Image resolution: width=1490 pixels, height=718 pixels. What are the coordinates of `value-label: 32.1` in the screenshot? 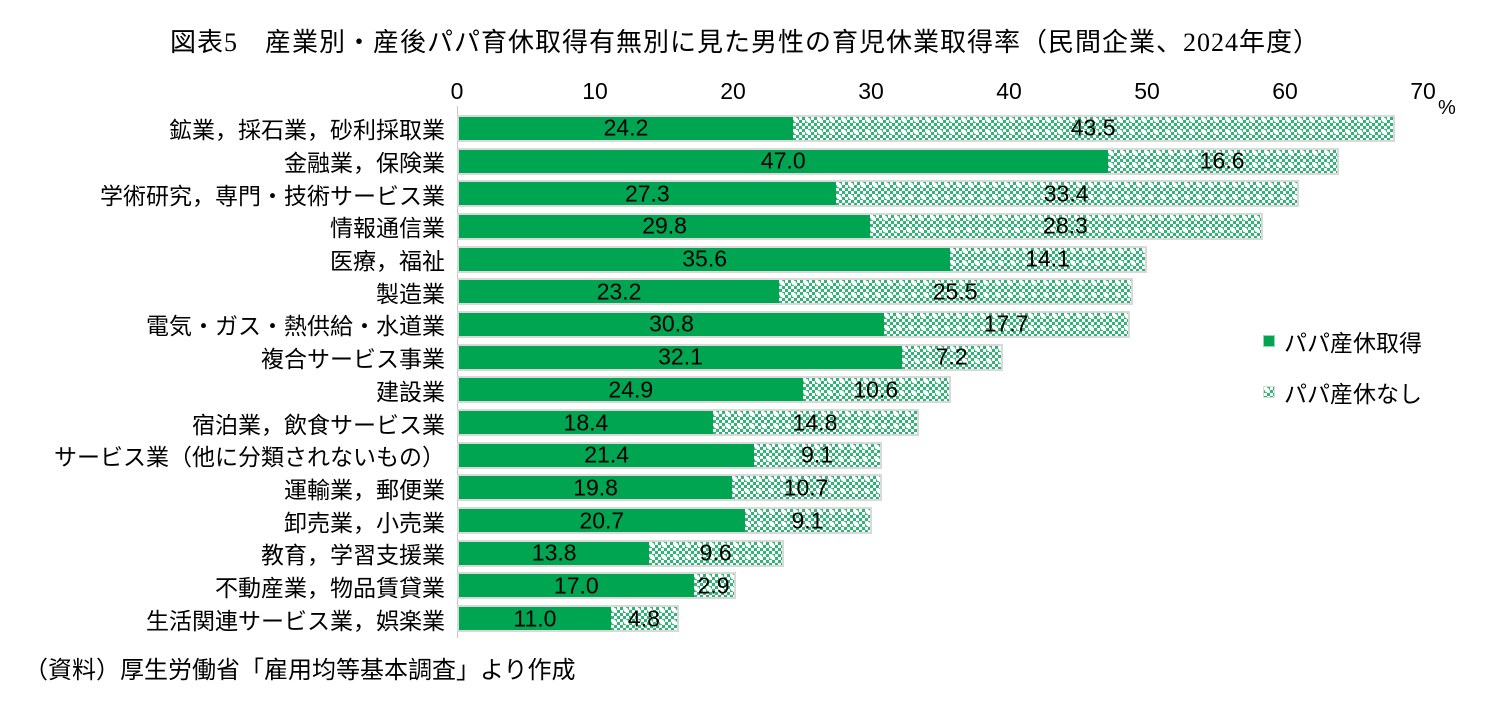 It's located at (680, 356).